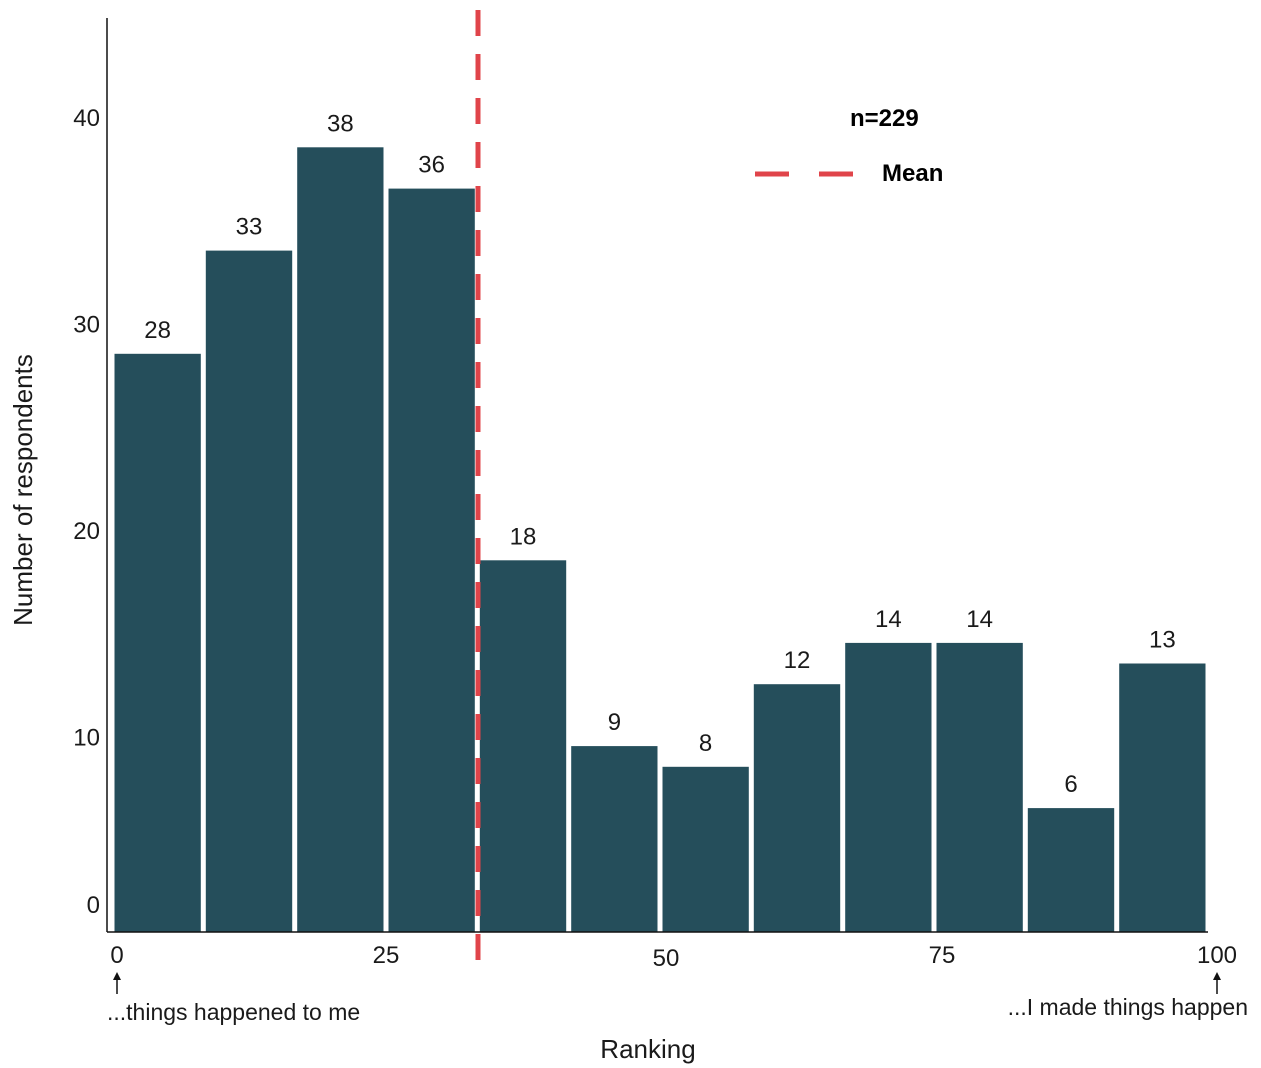 This screenshot has width=1261, height=1068. I want to click on legend-mean-label: Mean, so click(912, 173).